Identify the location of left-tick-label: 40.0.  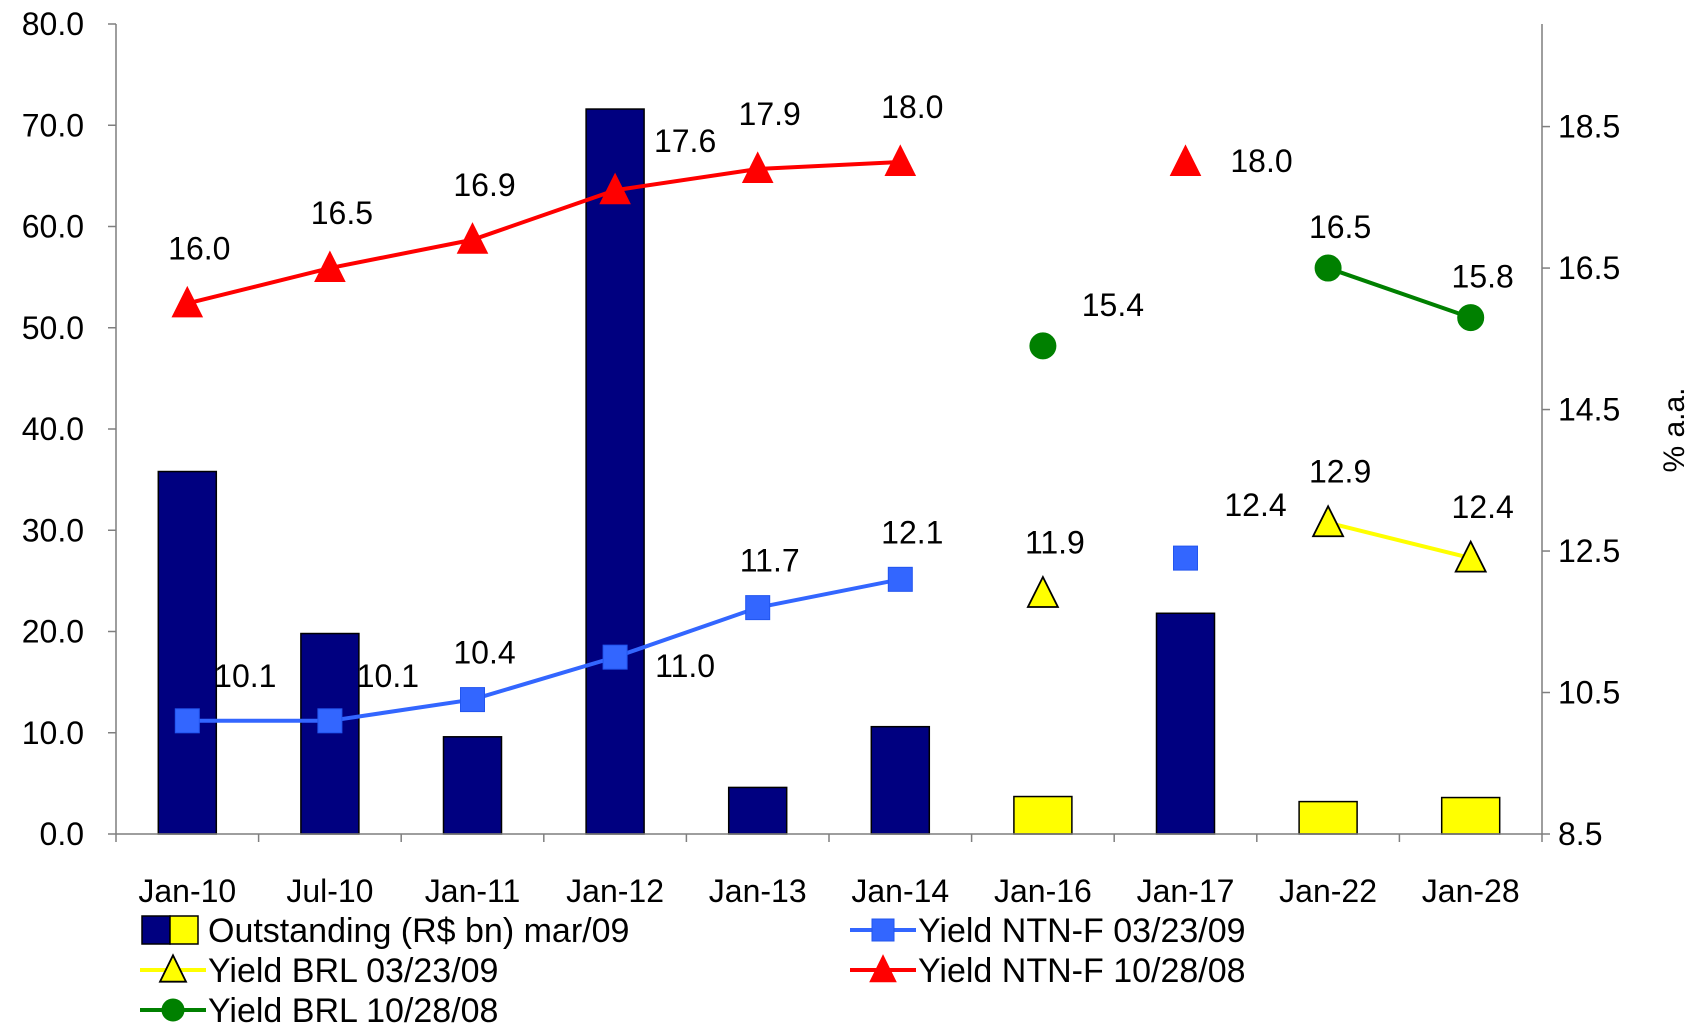
(53, 429).